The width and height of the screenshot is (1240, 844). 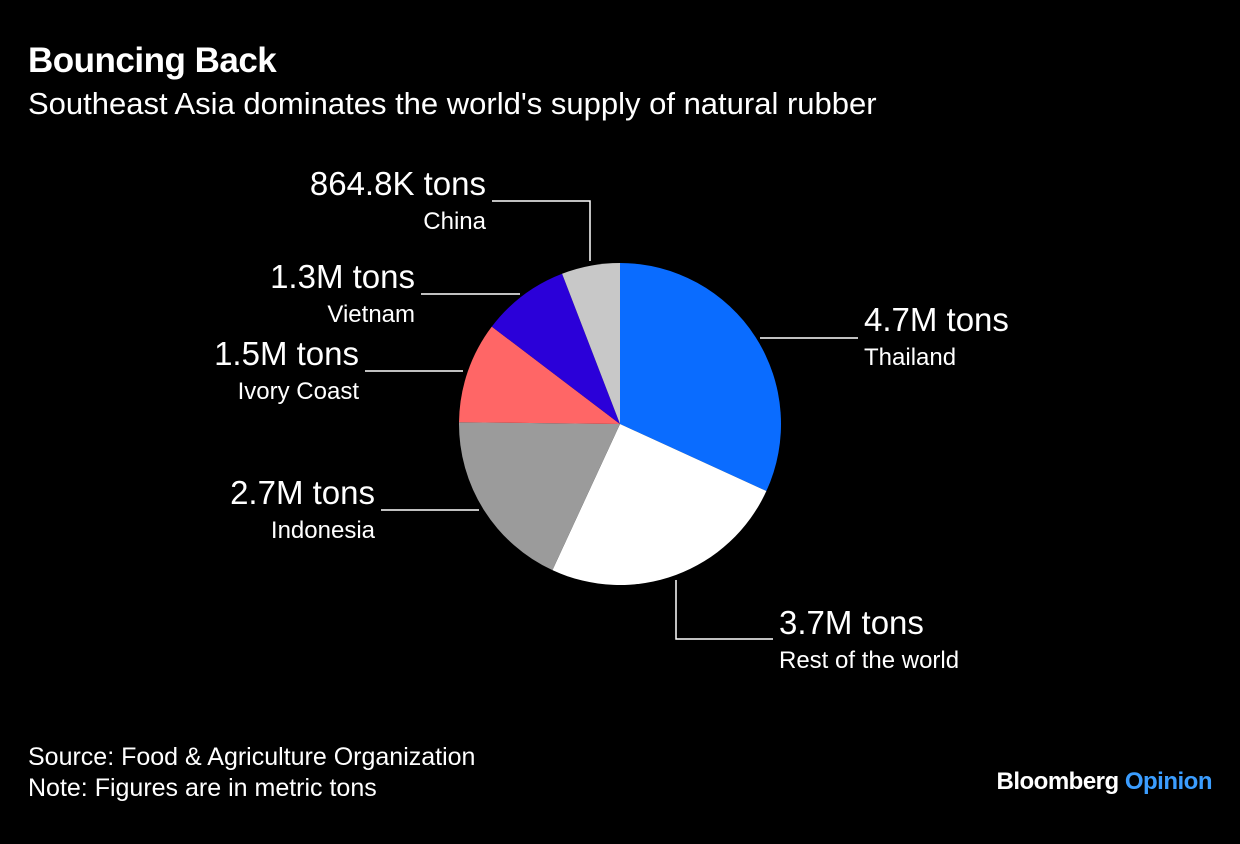 I want to click on pie-slice-ivory-coast, so click(x=539, y=375).